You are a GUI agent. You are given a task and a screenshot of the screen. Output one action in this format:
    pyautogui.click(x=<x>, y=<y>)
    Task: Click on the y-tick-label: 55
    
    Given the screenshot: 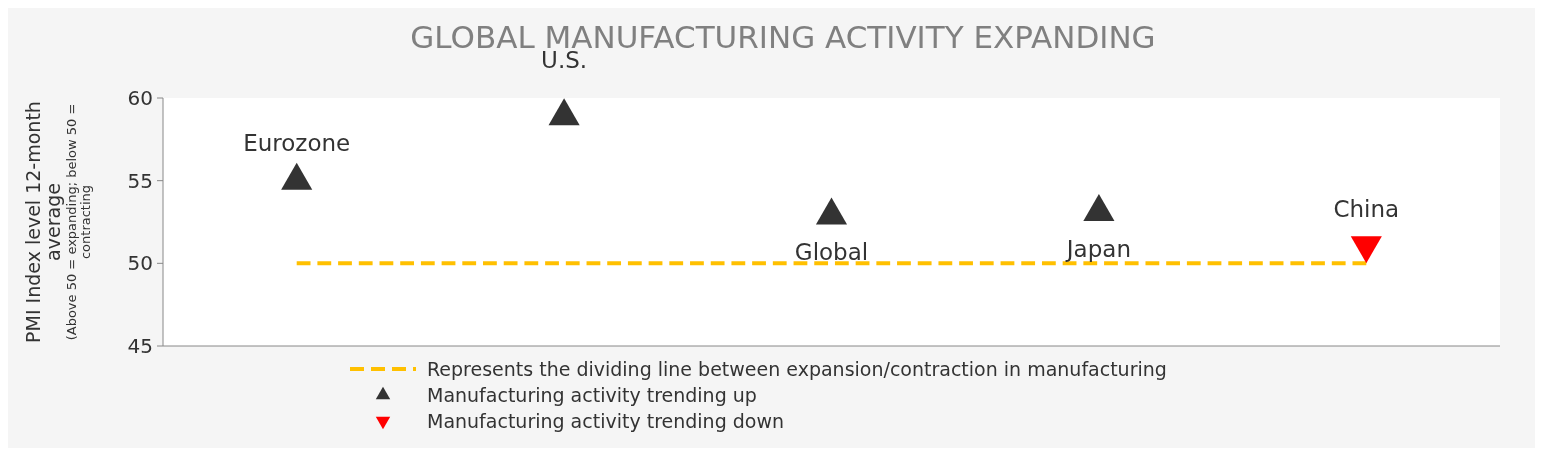 What is the action you would take?
    pyautogui.click(x=140, y=180)
    